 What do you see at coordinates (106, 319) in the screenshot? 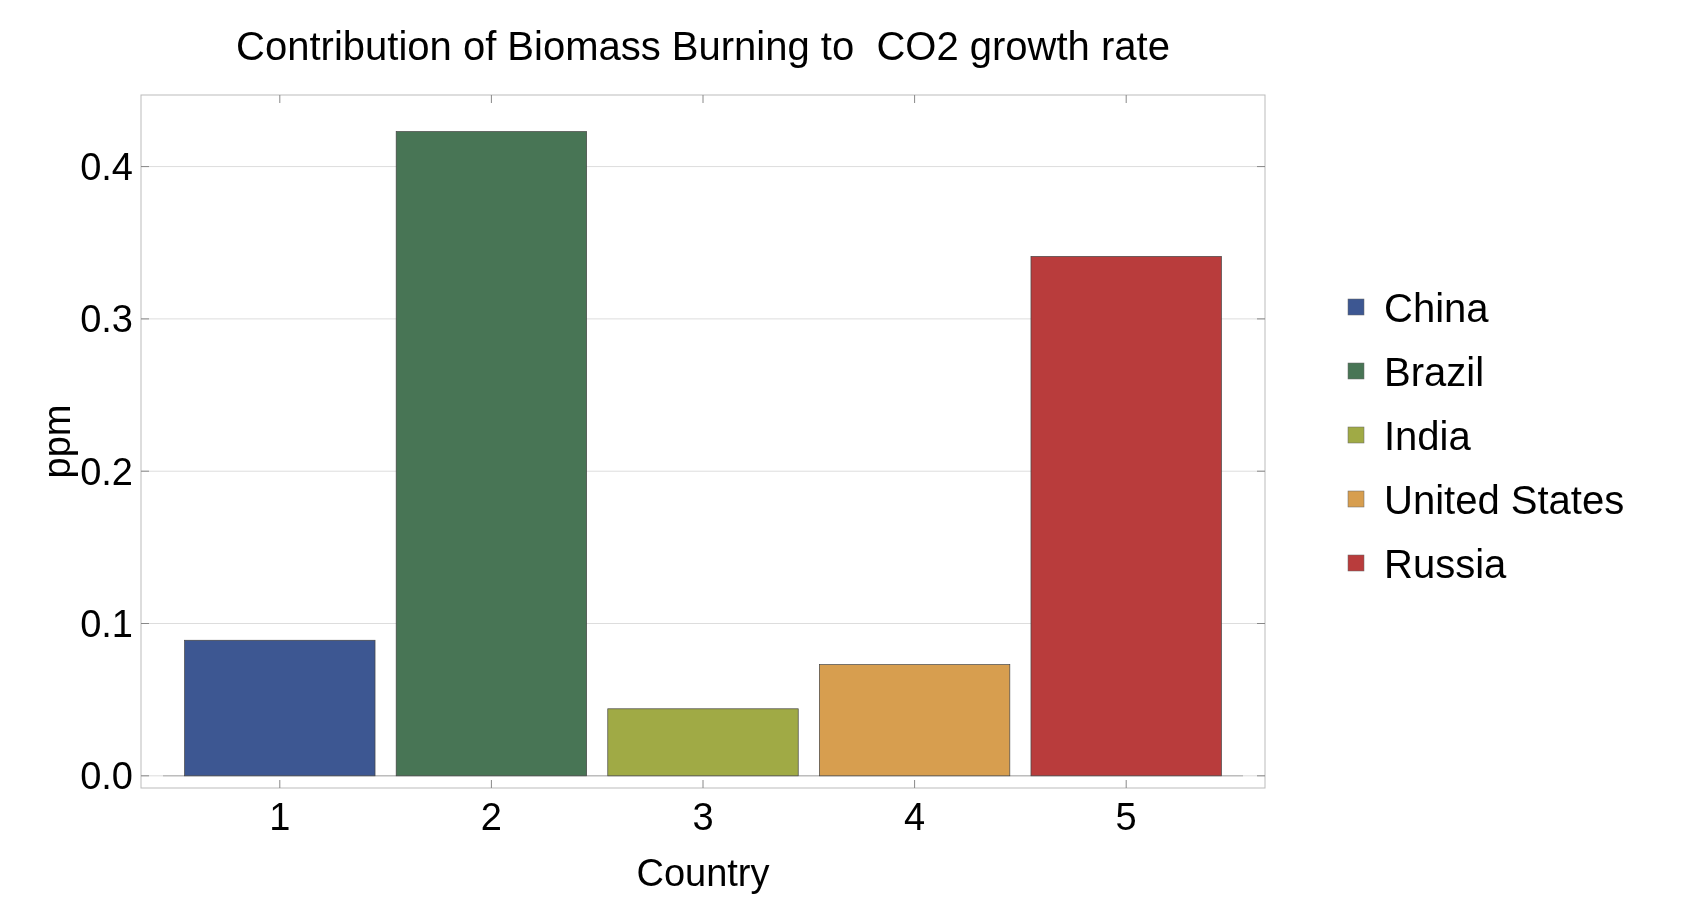
I see `y-tick-label: 0.3` at bounding box center [106, 319].